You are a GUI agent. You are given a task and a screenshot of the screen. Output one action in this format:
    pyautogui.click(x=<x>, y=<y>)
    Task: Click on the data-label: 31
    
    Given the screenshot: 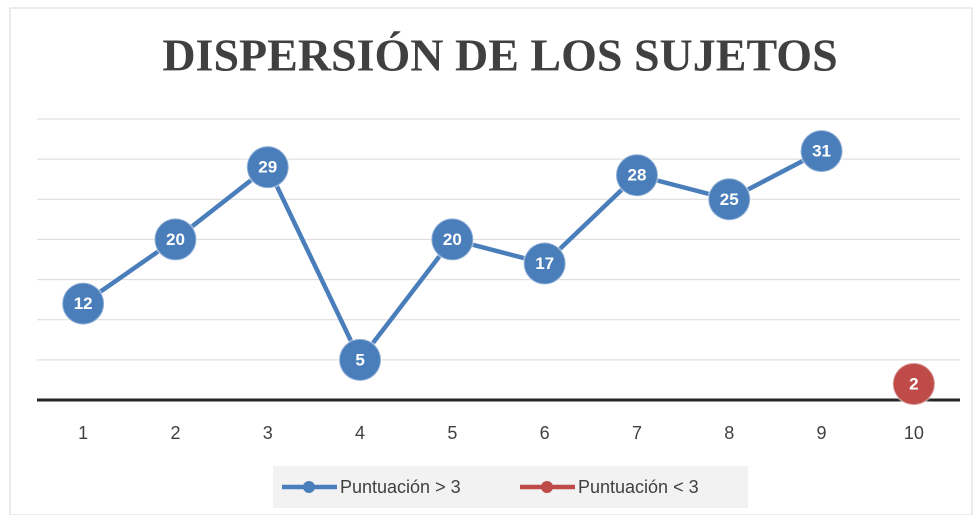 What is the action you would take?
    pyautogui.click(x=821, y=151)
    